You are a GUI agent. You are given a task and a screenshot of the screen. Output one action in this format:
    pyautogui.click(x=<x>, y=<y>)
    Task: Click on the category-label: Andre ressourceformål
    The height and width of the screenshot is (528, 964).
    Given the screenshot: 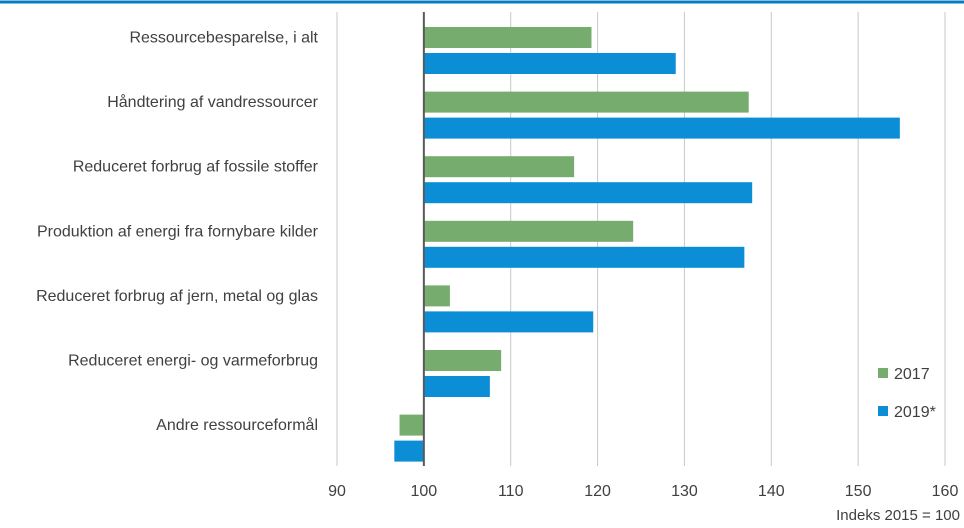 What is the action you would take?
    pyautogui.click(x=237, y=425)
    